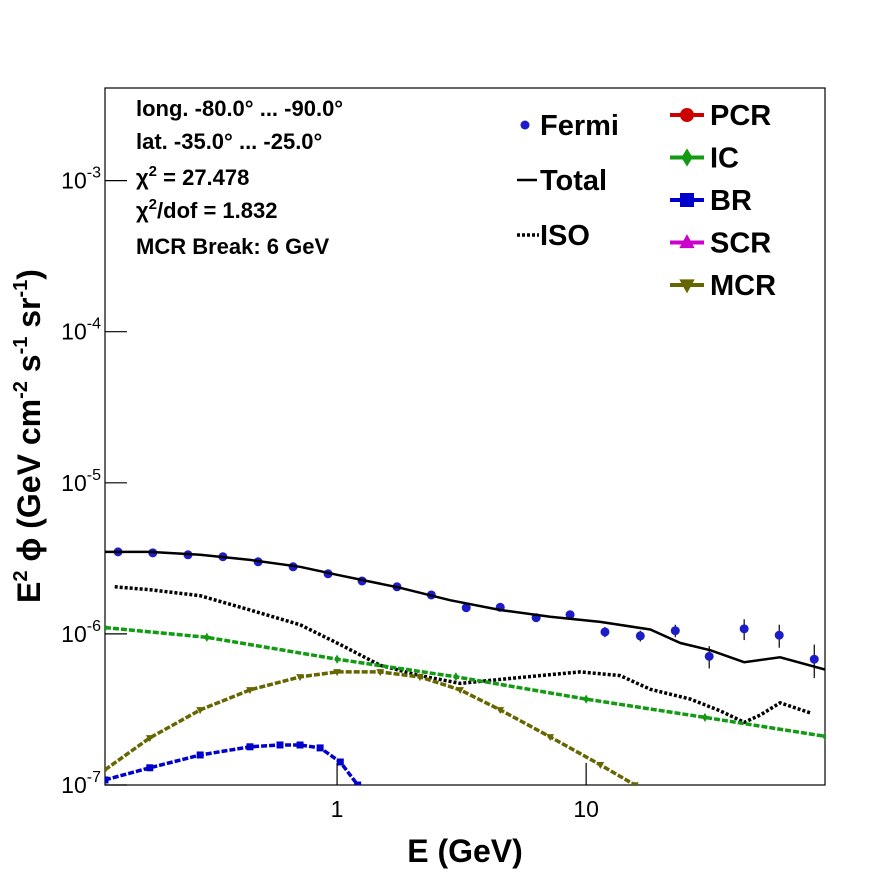  I want to click on legend-label: Total, so click(573, 181).